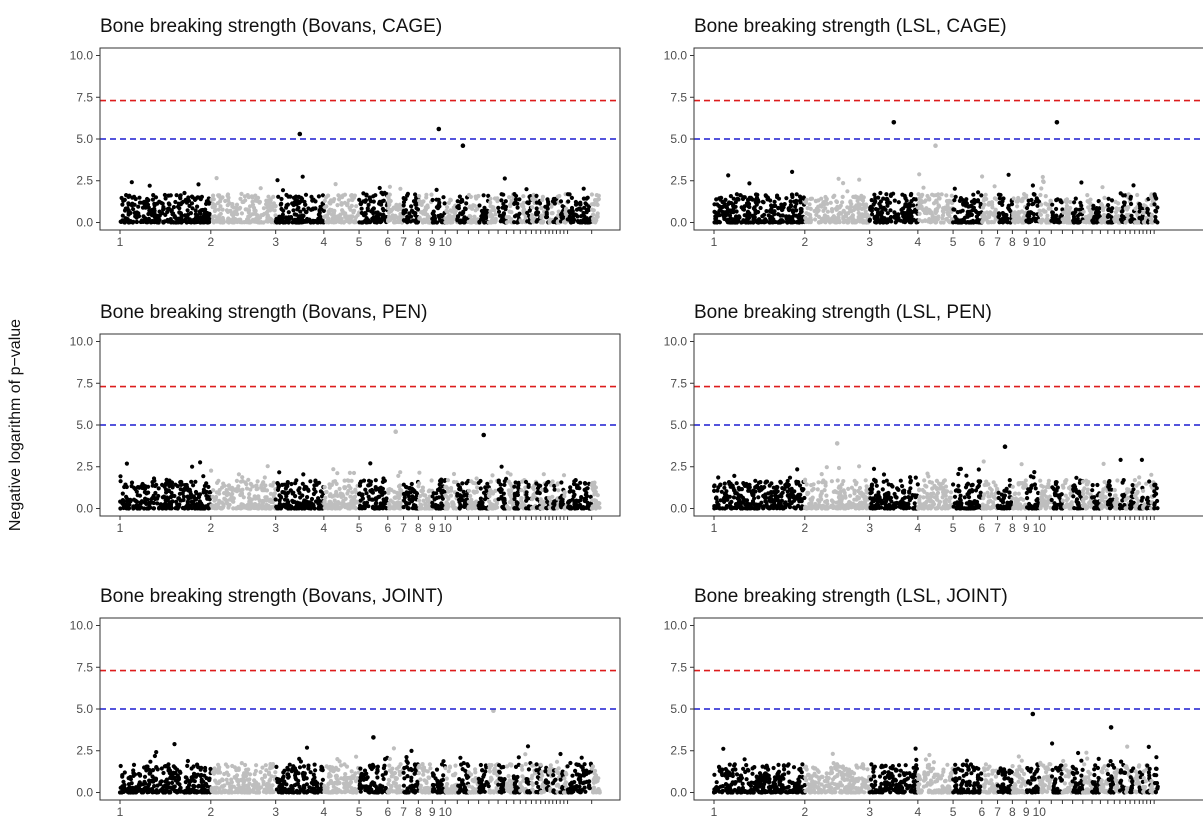 This screenshot has width=1203, height=823. What do you see at coordinates (120, 242) in the screenshot?
I see `x-tick-label: 1` at bounding box center [120, 242].